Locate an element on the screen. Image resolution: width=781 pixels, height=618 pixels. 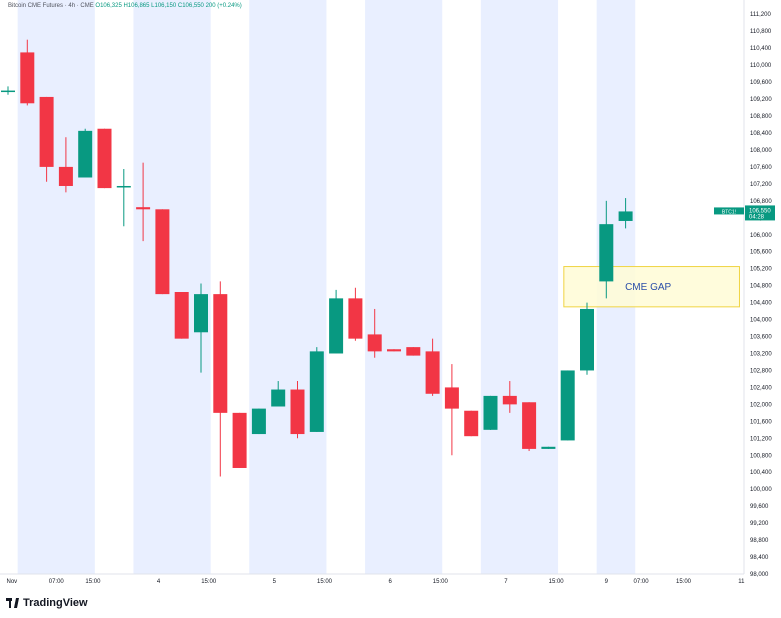
y-tick-label: 103,200 is located at coordinates (761, 354).